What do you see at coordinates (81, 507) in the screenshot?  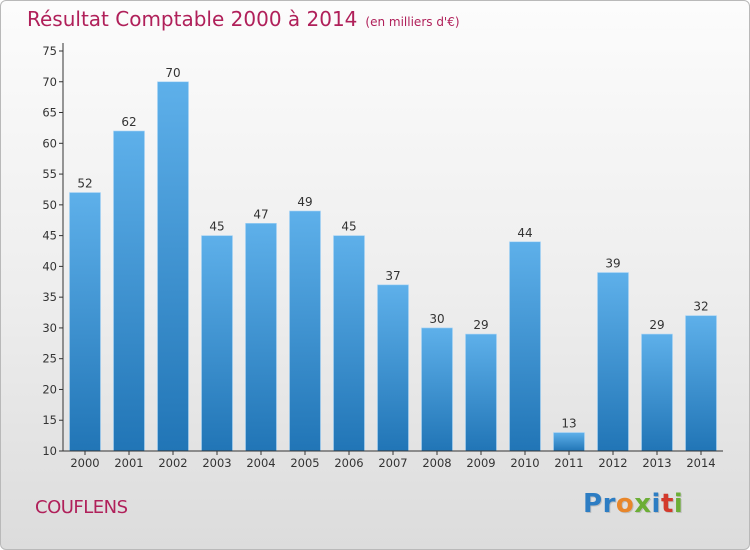 I see `commune-name: COUFLENS` at bounding box center [81, 507].